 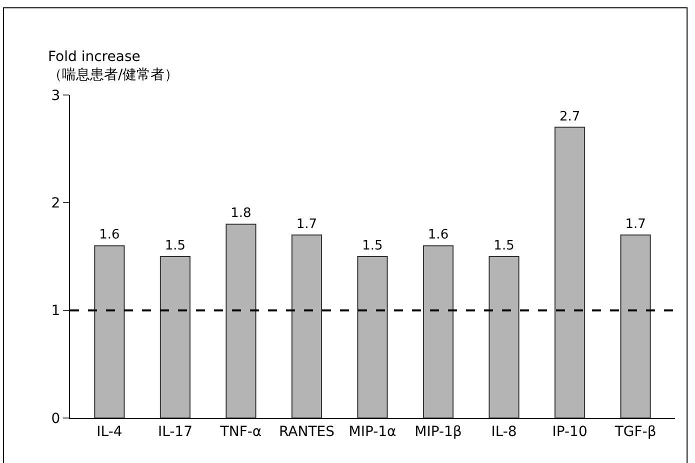 I want to click on y-tick-label: 1, so click(x=55, y=311).